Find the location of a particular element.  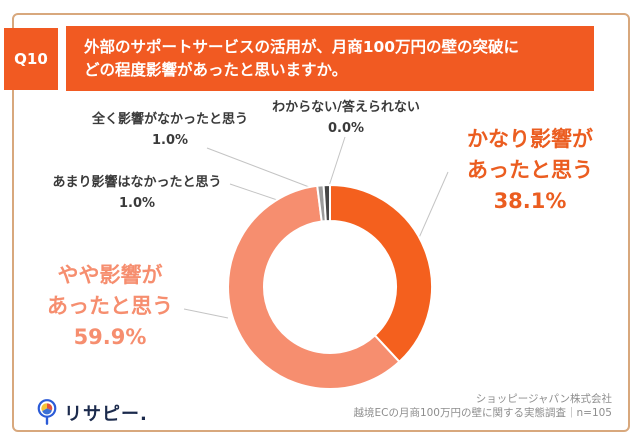

callout-kanari-label-line2: あったと思う is located at coordinates (530, 170).